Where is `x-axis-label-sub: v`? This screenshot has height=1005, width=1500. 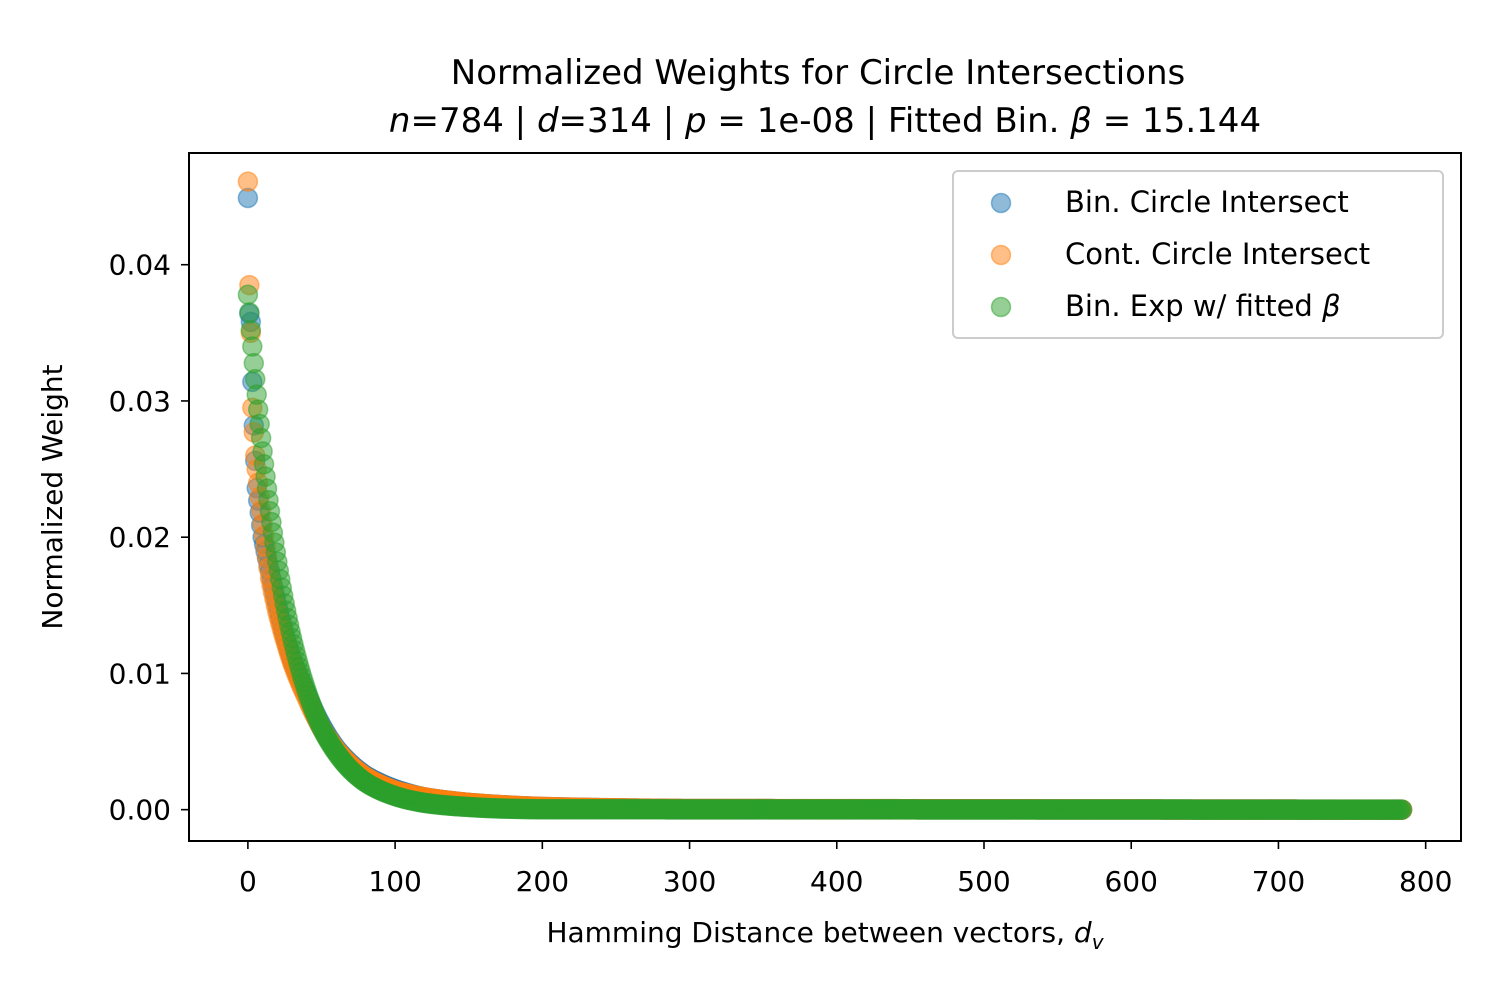 x-axis-label-sub: v is located at coordinates (1098, 942).